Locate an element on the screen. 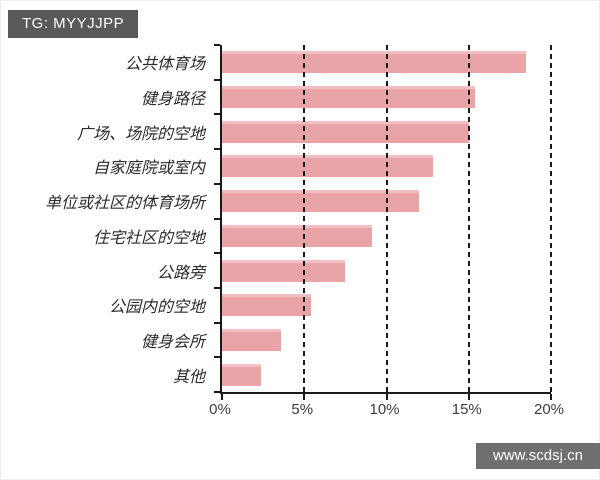 The width and height of the screenshot is (600, 480). category-label: 公路旁 is located at coordinates (180, 273).